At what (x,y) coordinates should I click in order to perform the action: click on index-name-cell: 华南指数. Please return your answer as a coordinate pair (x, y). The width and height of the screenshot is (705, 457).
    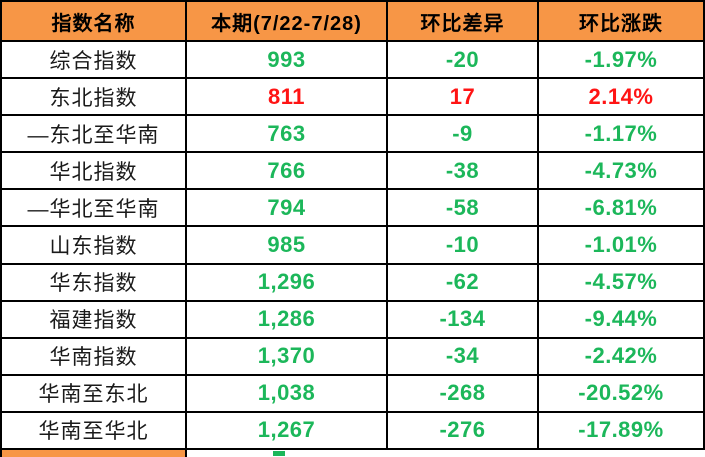
    Looking at the image, I should click on (94, 356).